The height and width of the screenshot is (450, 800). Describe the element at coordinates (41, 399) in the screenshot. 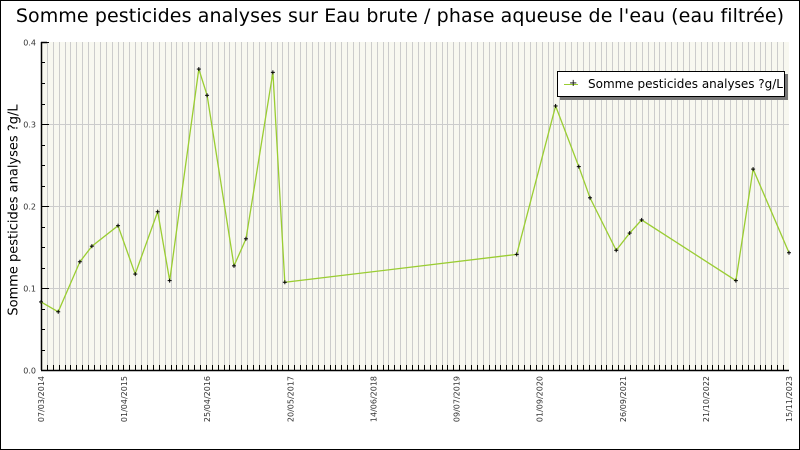

I see `x-tick-label: 07/03/2014` at that location.